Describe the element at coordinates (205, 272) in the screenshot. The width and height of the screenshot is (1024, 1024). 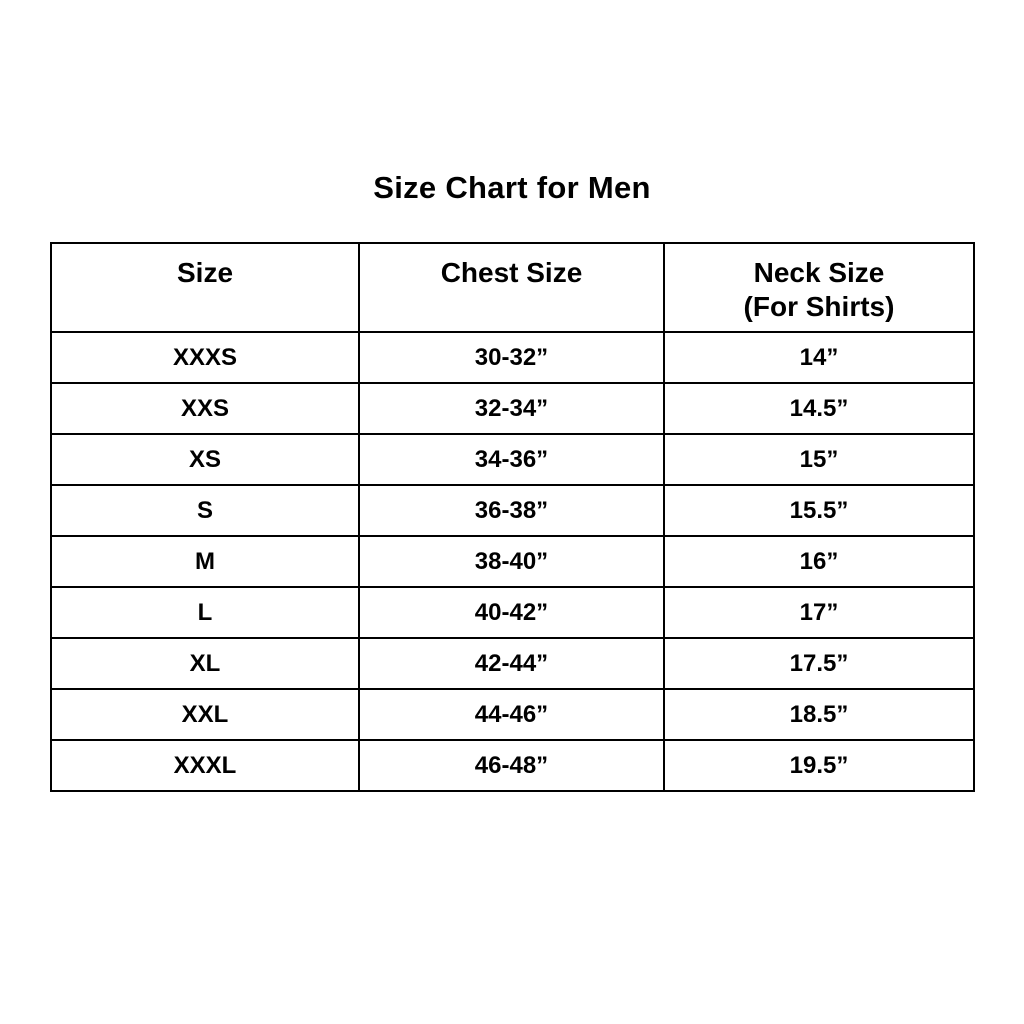
I see `header-size-label: Size` at that location.